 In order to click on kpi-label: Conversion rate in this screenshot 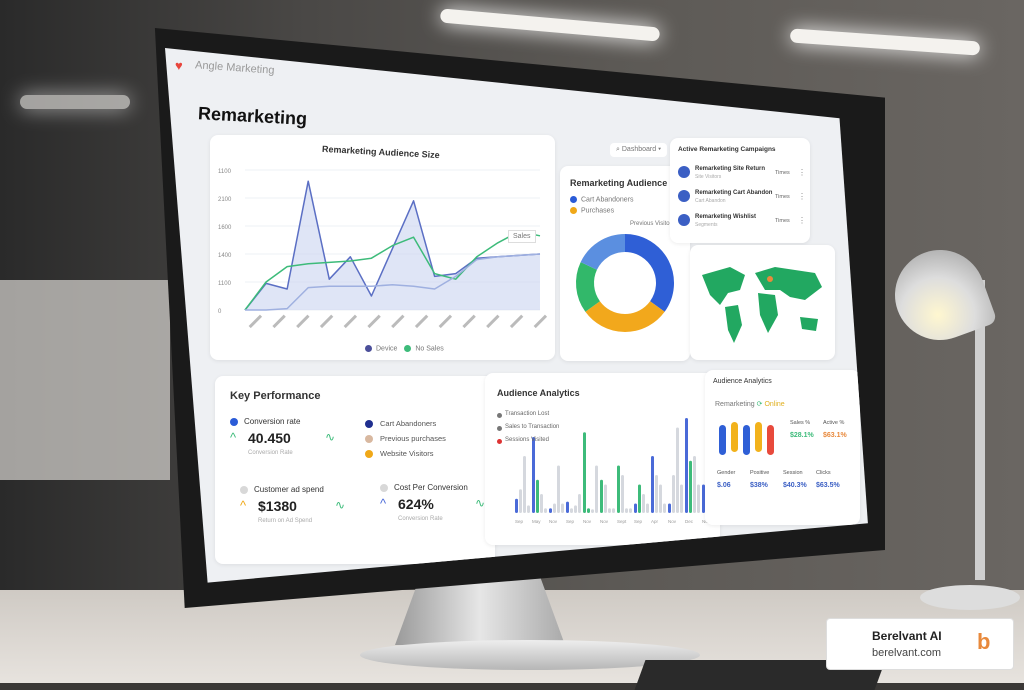, I will do `click(272, 421)`.